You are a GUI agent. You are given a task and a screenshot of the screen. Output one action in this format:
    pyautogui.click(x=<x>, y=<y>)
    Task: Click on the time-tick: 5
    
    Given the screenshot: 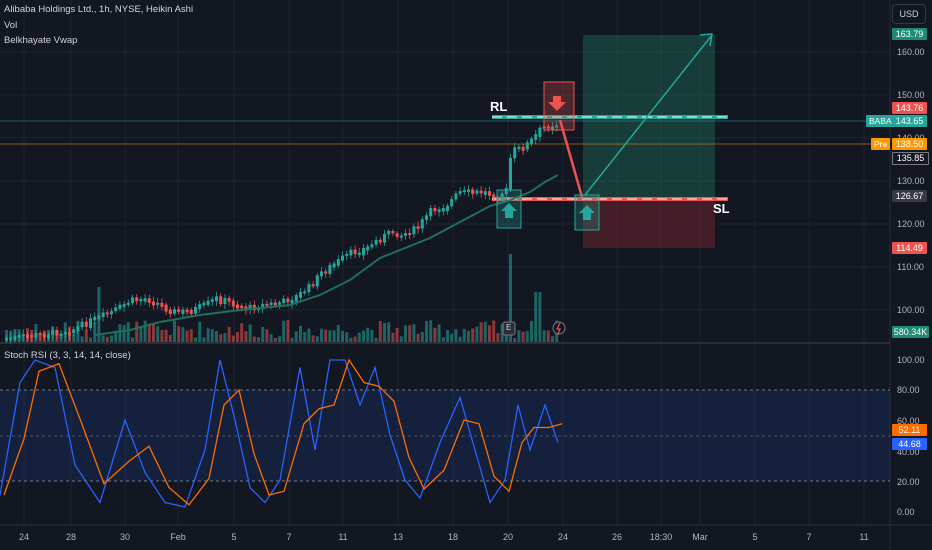 What is the action you would take?
    pyautogui.click(x=234, y=537)
    